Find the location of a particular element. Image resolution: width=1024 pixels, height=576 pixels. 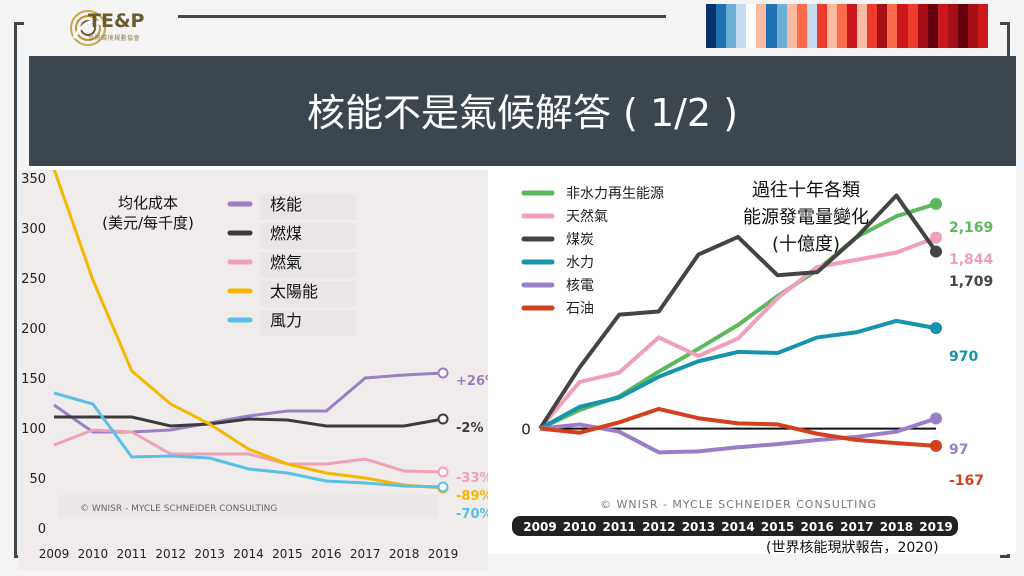

watermark: © WNISR - MYCLE SCHNEIDER CONSULTING is located at coordinates (738, 504).